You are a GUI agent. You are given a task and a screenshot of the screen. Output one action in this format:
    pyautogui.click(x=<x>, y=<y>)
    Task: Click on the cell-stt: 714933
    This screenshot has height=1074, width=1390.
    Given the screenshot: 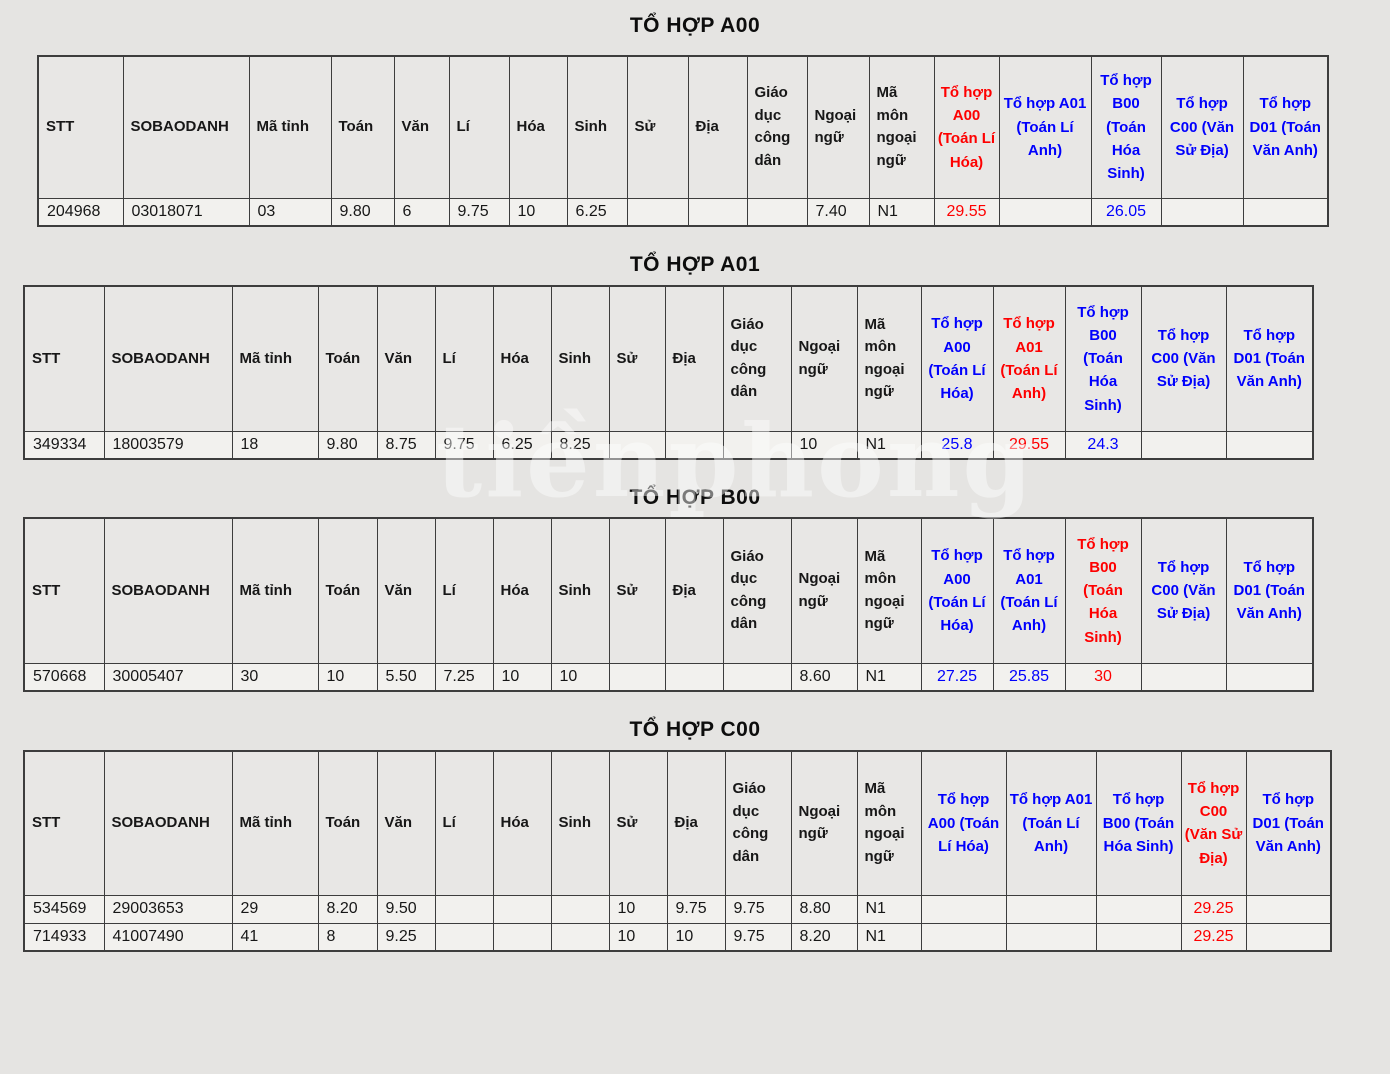 What is the action you would take?
    pyautogui.click(x=64, y=937)
    